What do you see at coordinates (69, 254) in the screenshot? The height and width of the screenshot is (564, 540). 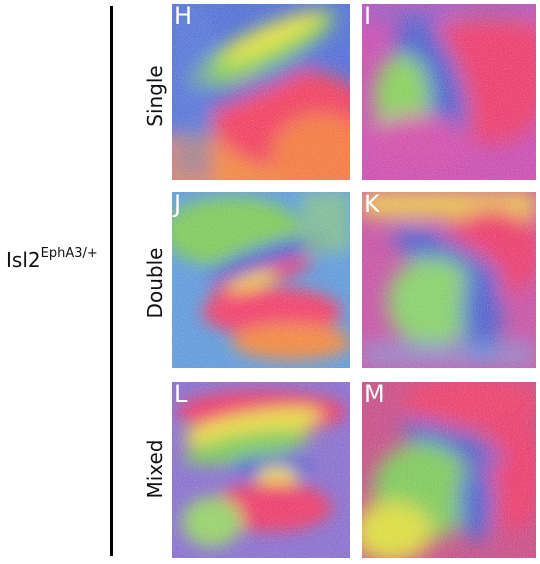 I see `genotype-superscript: EphA3/+` at bounding box center [69, 254].